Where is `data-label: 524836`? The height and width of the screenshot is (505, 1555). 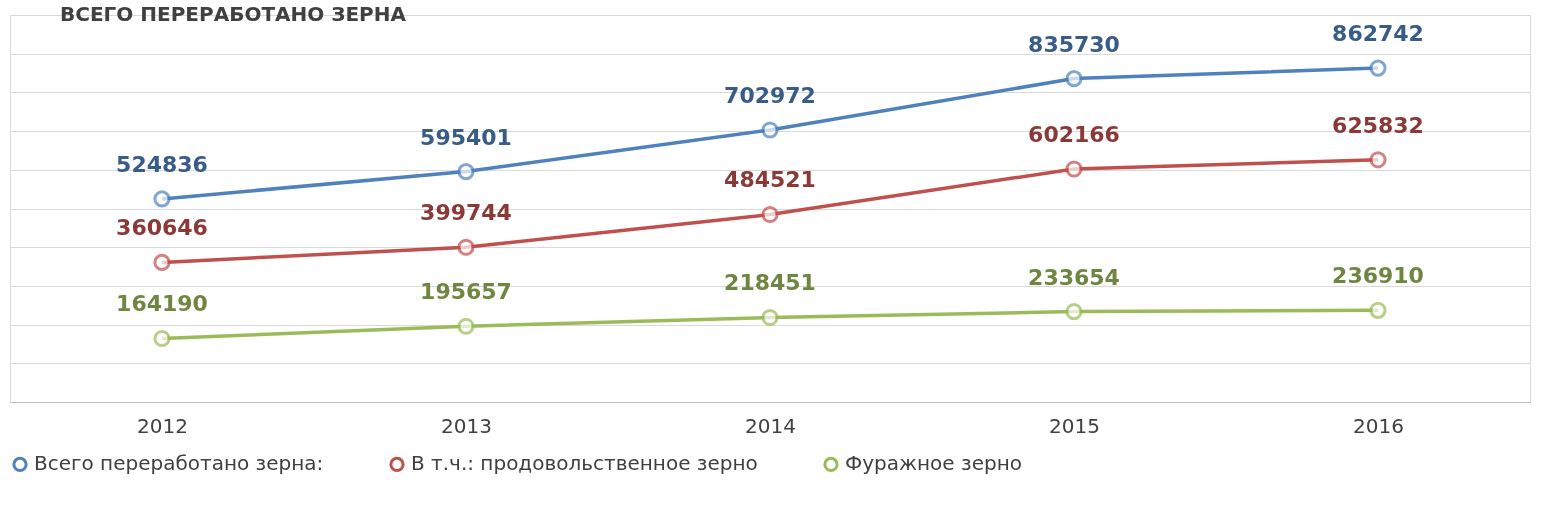 data-label: 524836 is located at coordinates (162, 164).